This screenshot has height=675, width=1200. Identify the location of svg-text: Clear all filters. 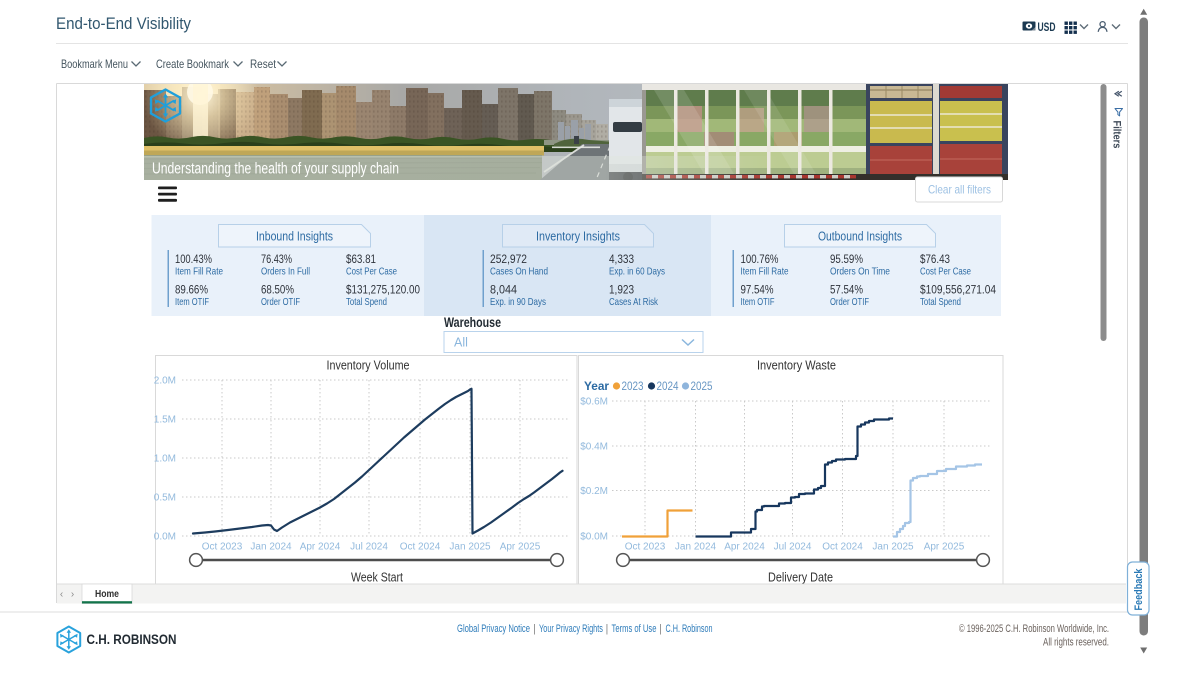
(959, 190).